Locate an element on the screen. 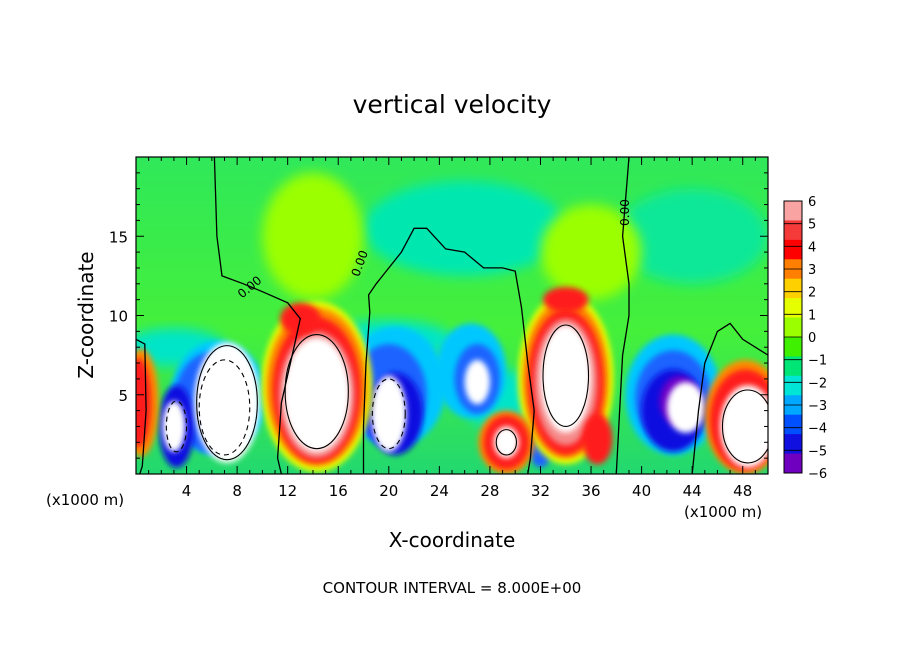 Image resolution: width=904 pixels, height=654 pixels. y-axis-label: Z-coordinate is located at coordinates (86, 314).